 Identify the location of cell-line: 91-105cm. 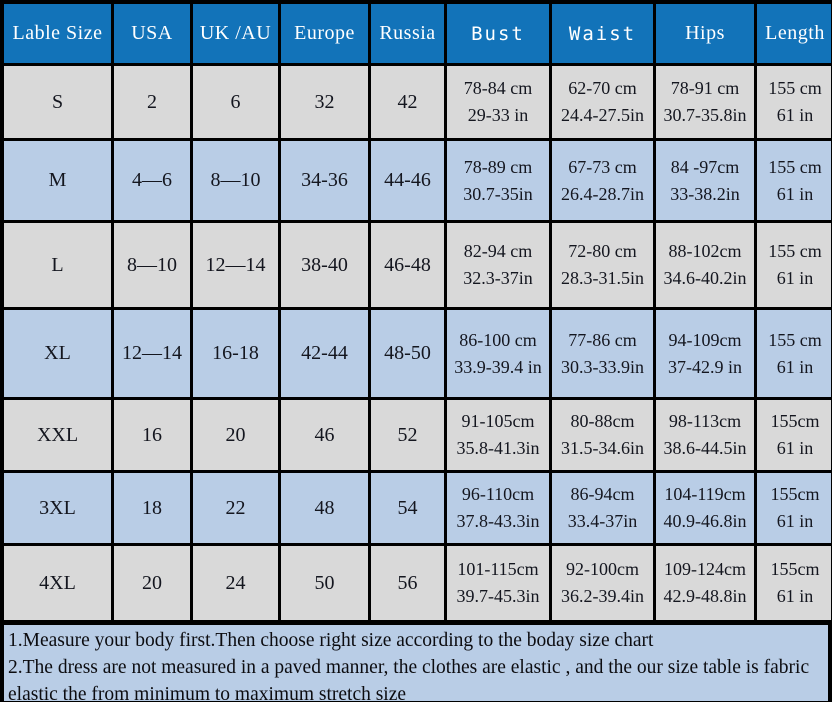
(498, 421).